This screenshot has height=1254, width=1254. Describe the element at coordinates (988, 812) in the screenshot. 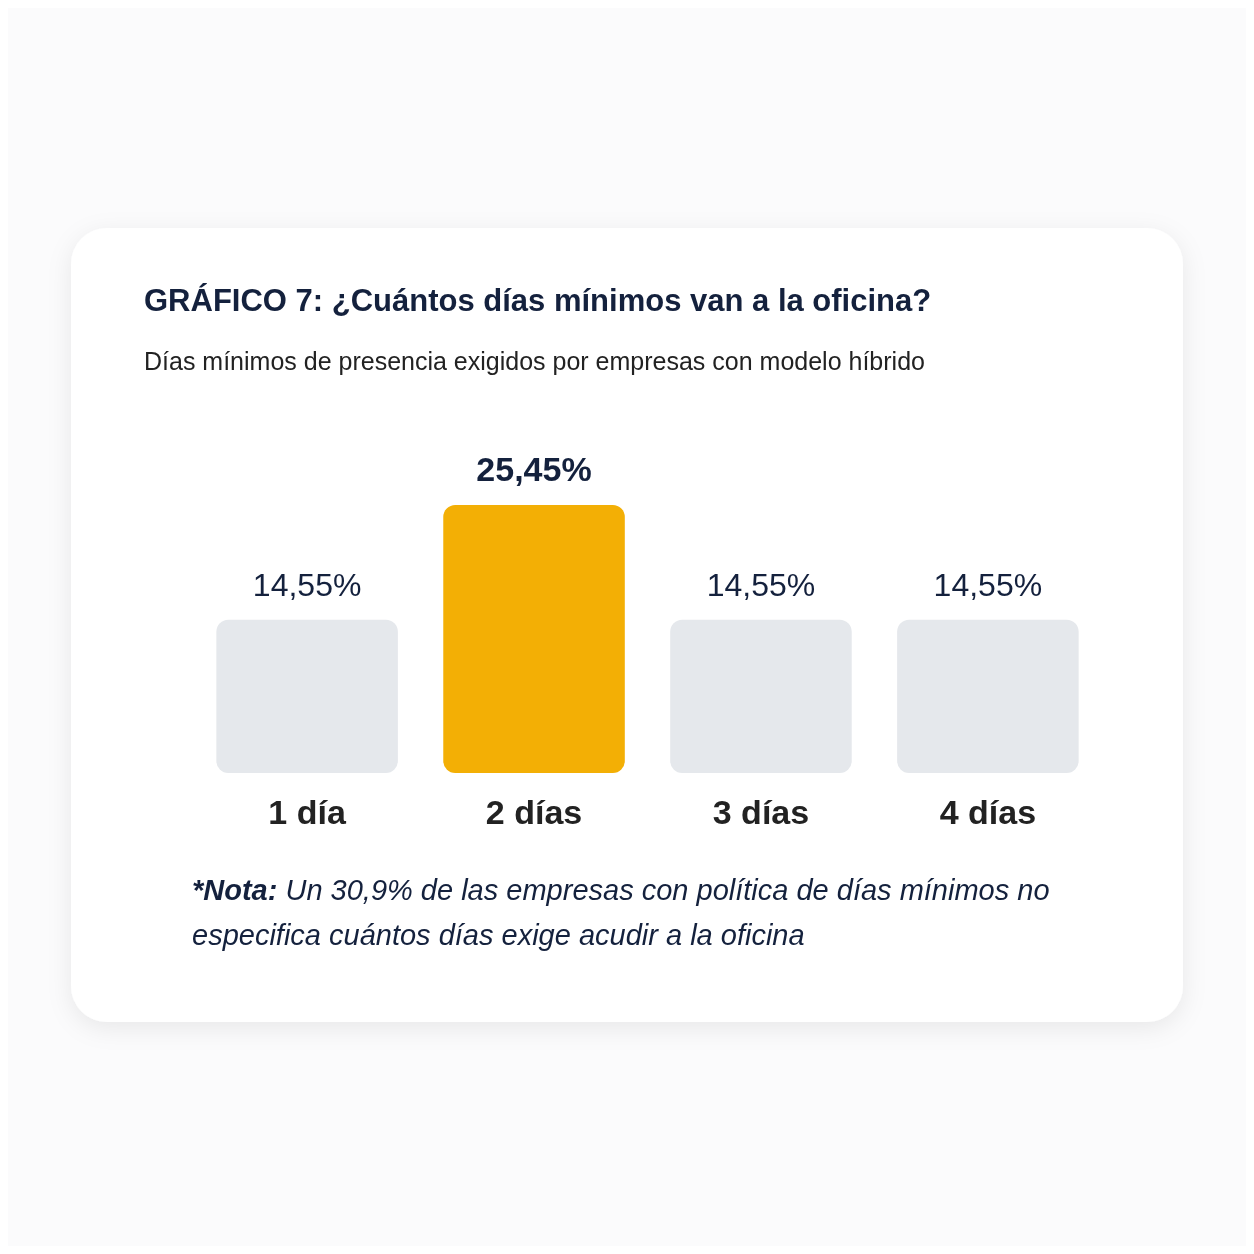

I see `x-tick-label: 4 días` at that location.